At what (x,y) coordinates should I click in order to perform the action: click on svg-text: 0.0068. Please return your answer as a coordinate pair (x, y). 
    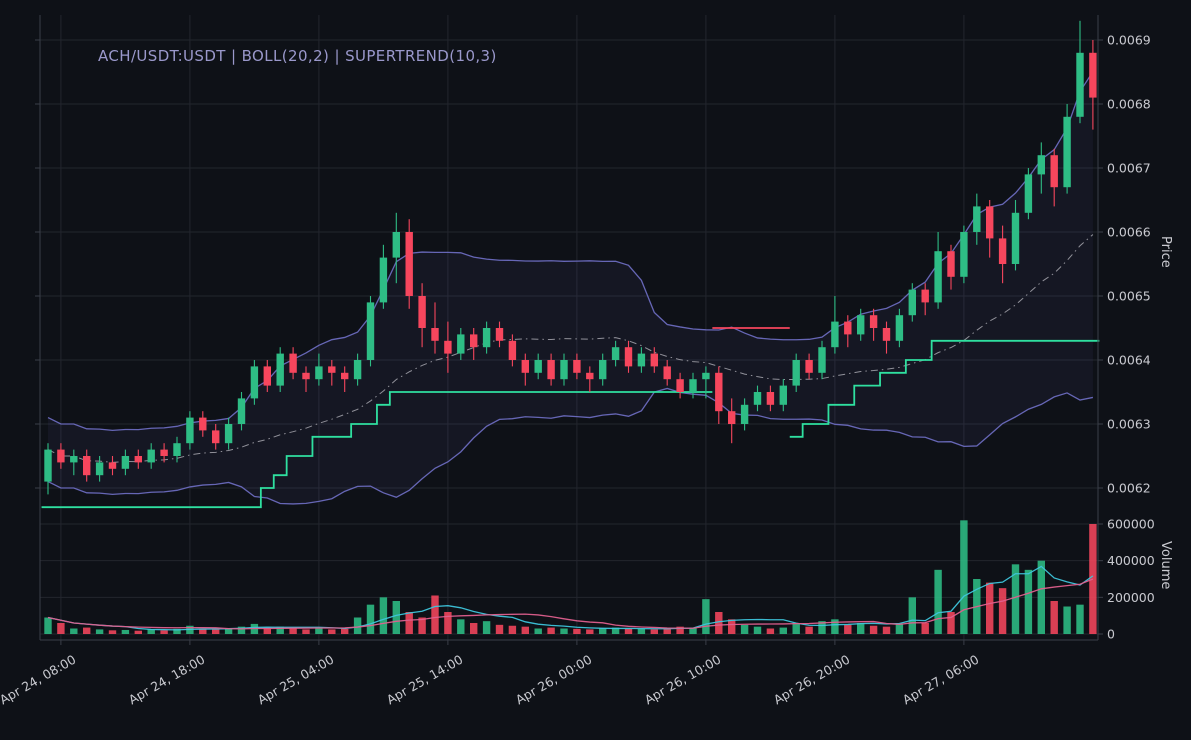
    Looking at the image, I should click on (1129, 104).